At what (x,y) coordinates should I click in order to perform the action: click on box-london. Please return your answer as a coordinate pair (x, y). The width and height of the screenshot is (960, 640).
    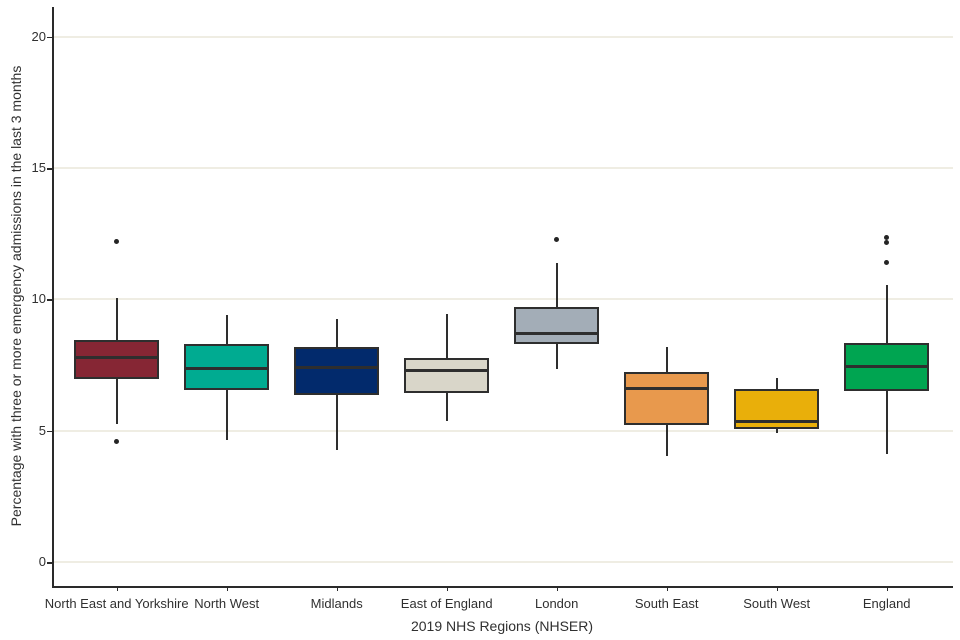
    Looking at the image, I should click on (557, 326).